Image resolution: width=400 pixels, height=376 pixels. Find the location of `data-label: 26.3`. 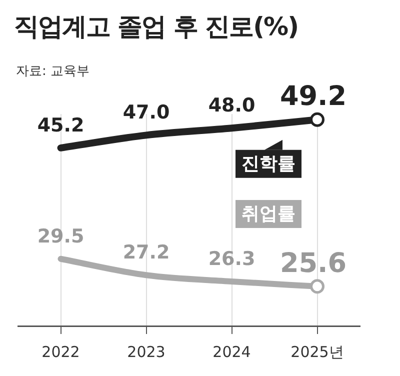

data-label: 26.3 is located at coordinates (232, 259).